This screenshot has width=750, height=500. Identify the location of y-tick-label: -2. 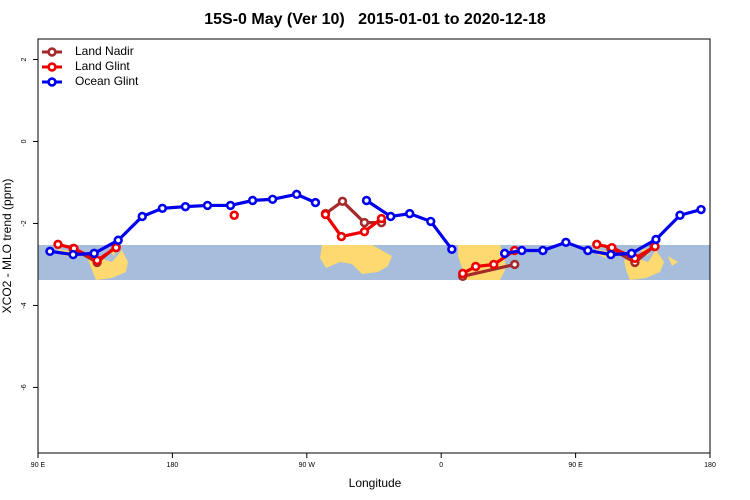
(24, 223).